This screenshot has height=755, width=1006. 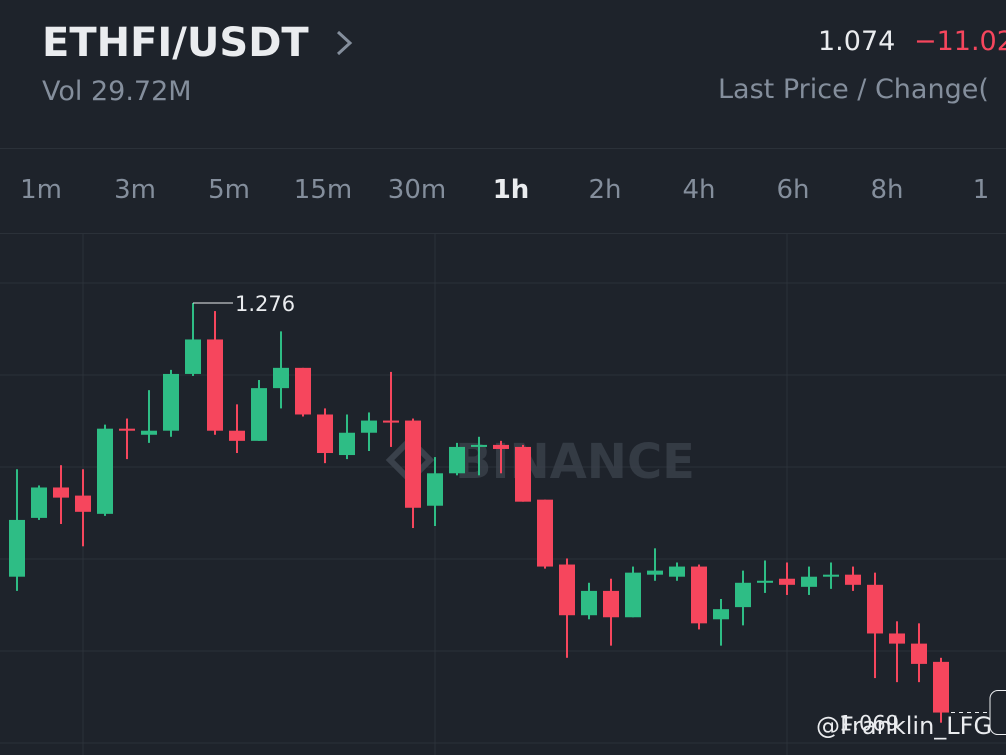 I want to click on interval-tab: 1m, so click(x=41, y=190).